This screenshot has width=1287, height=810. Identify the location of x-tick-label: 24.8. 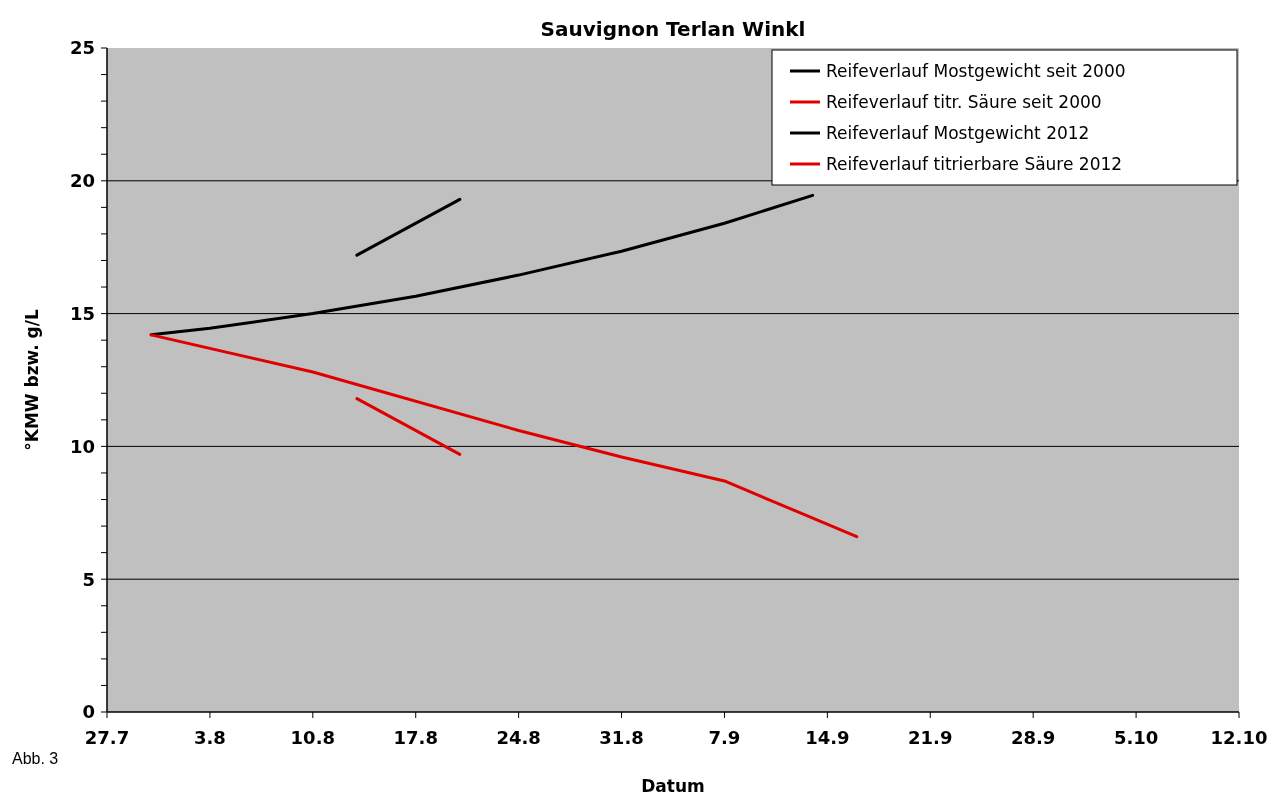
(518, 737).